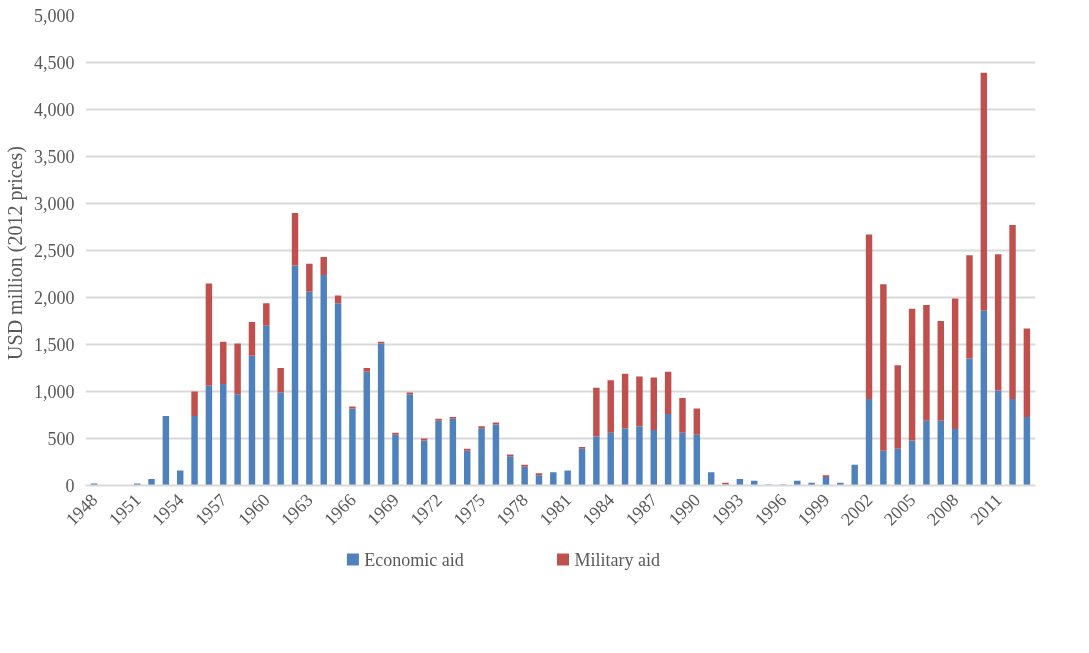 This screenshot has height=653, width=1089. Describe the element at coordinates (54, 110) in the screenshot. I see `y-tick-label: 4,000` at that location.